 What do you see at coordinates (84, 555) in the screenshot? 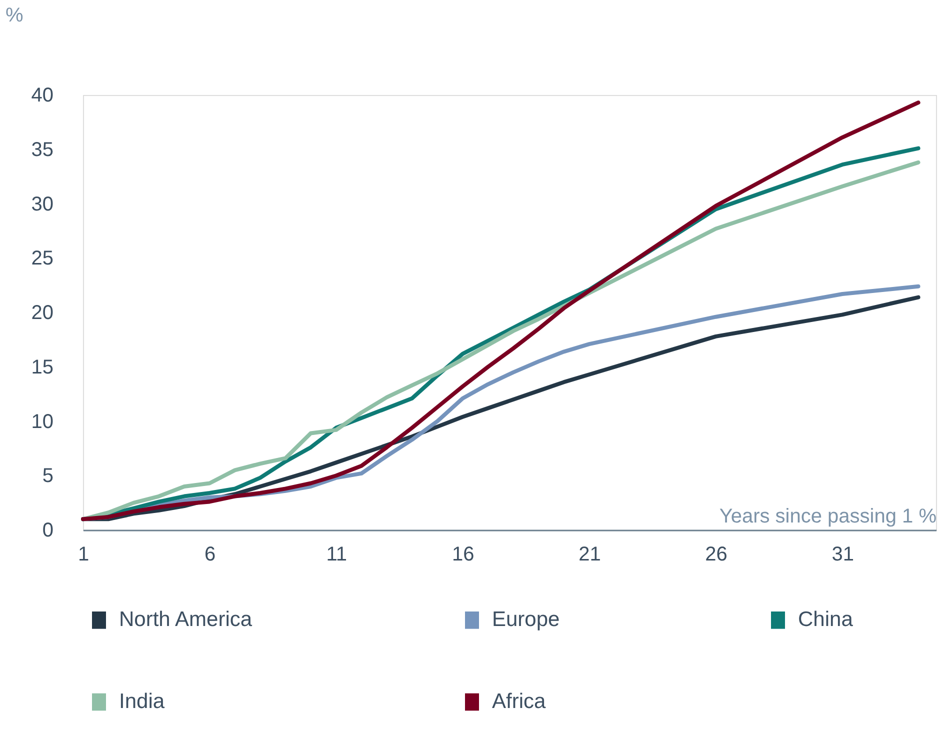
I see `x-tick-label: 1` at bounding box center [84, 555].